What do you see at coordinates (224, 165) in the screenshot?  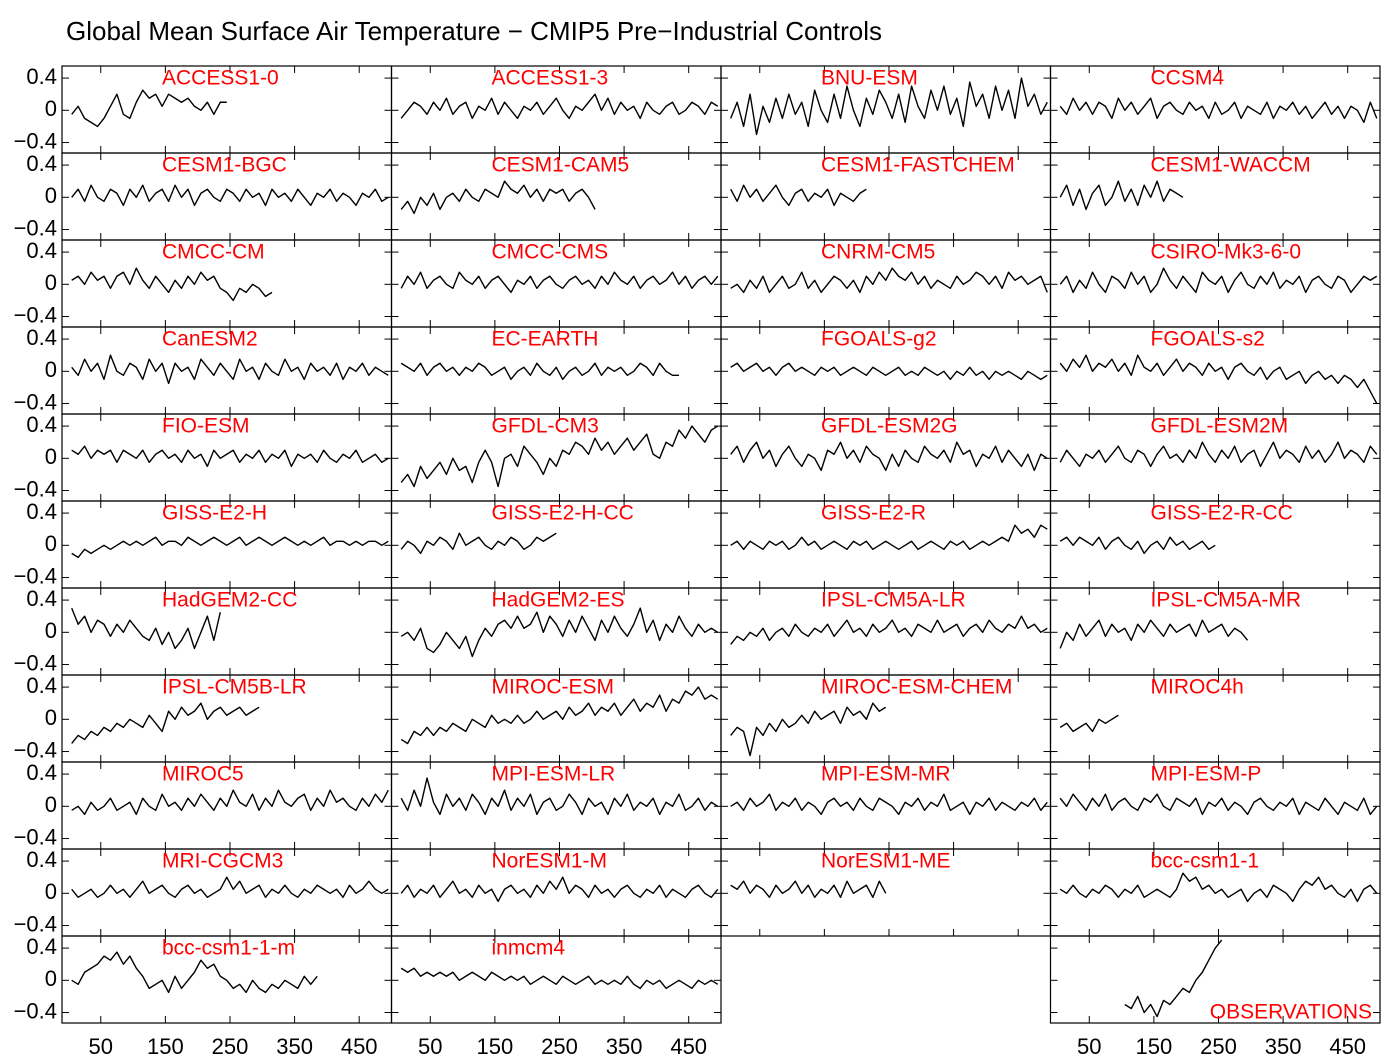 I see `series-label: CESM1-BGC` at bounding box center [224, 165].